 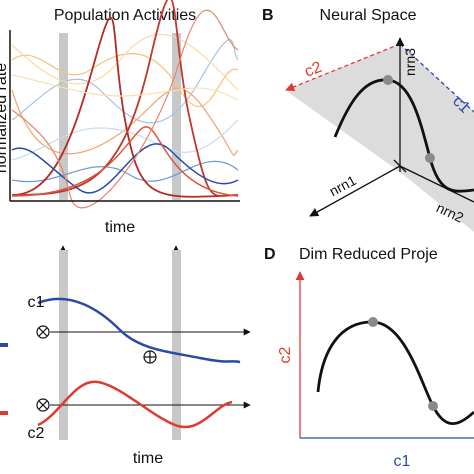 What do you see at coordinates (400, 166) in the screenshot?
I see `axis-cross` at bounding box center [400, 166].